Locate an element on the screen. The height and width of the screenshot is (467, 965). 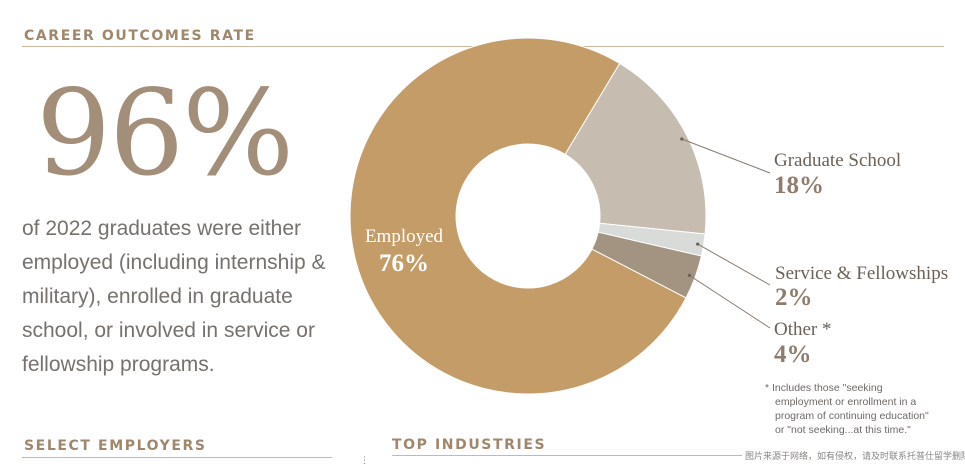
industries-rule is located at coordinates (567, 455).